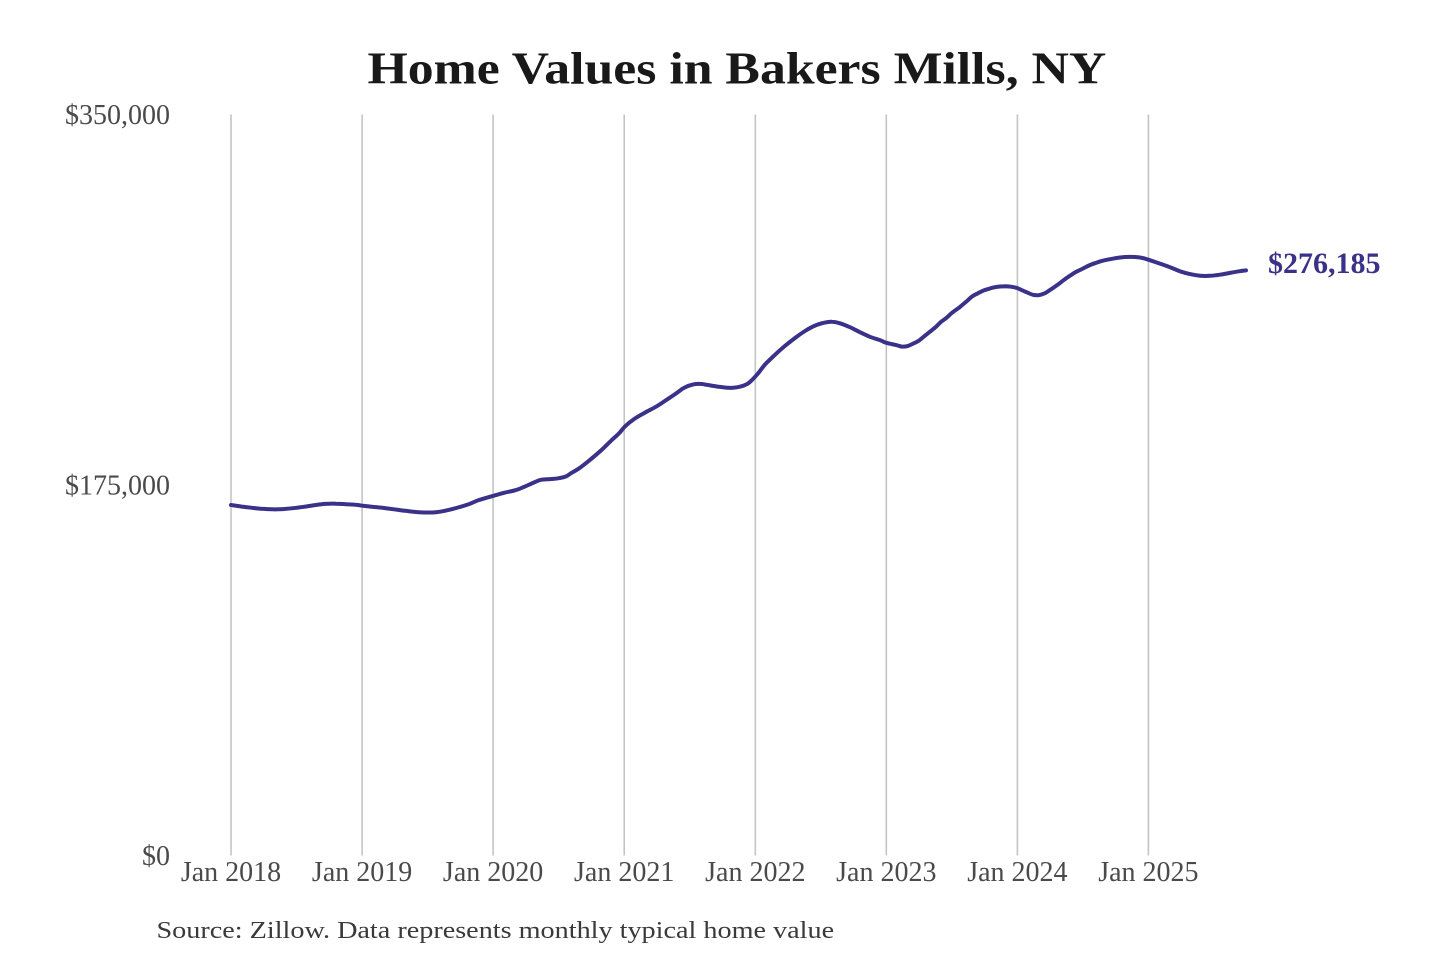 This screenshot has width=1440, height=960. What do you see at coordinates (736, 69) in the screenshot?
I see `svg-text:Home Values in Bakers Mills, N: Home Values in Bakers Mills, NY` at bounding box center [736, 69].